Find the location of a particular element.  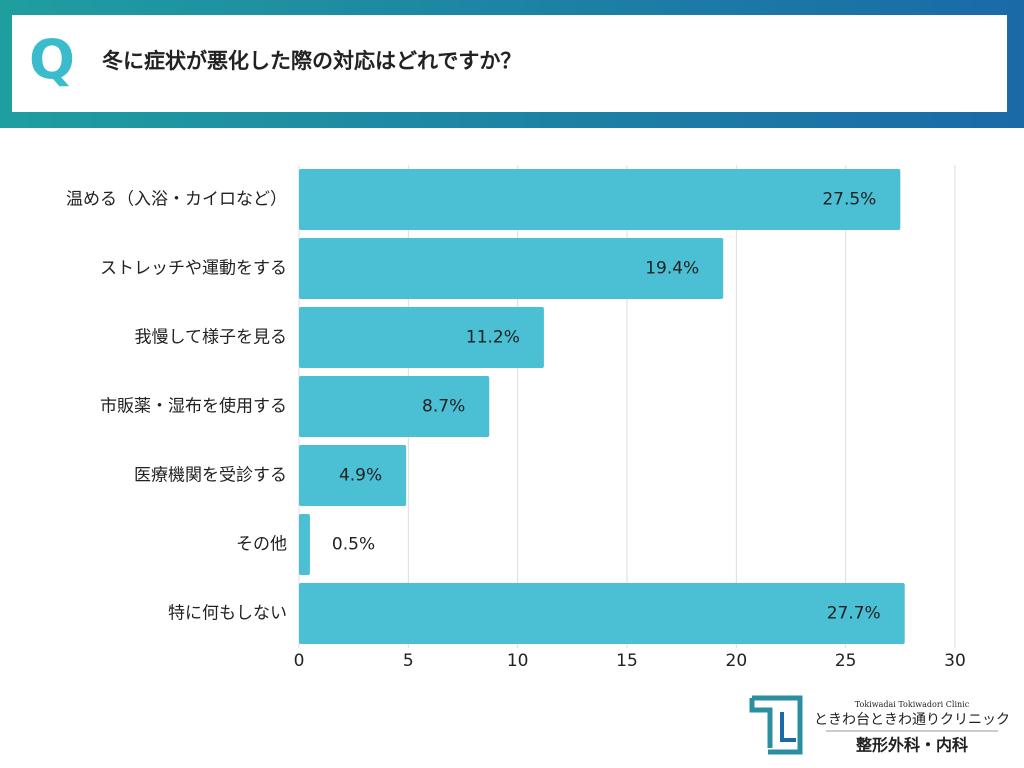

y-tick-label: 我慢して様子を見る is located at coordinates (211, 337).